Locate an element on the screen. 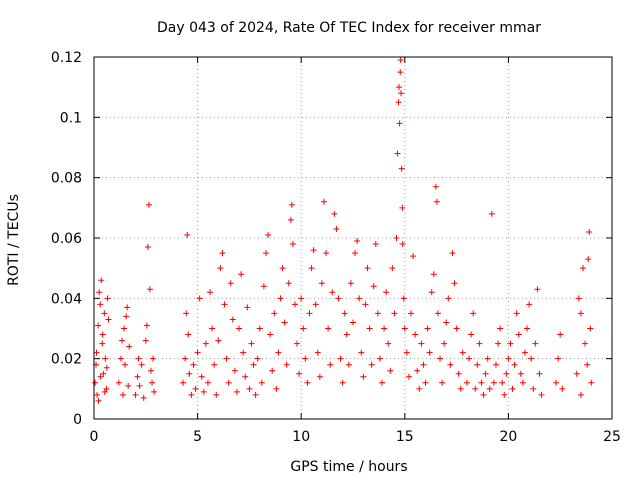  y-tick-label: 0.04 is located at coordinates (66, 299).